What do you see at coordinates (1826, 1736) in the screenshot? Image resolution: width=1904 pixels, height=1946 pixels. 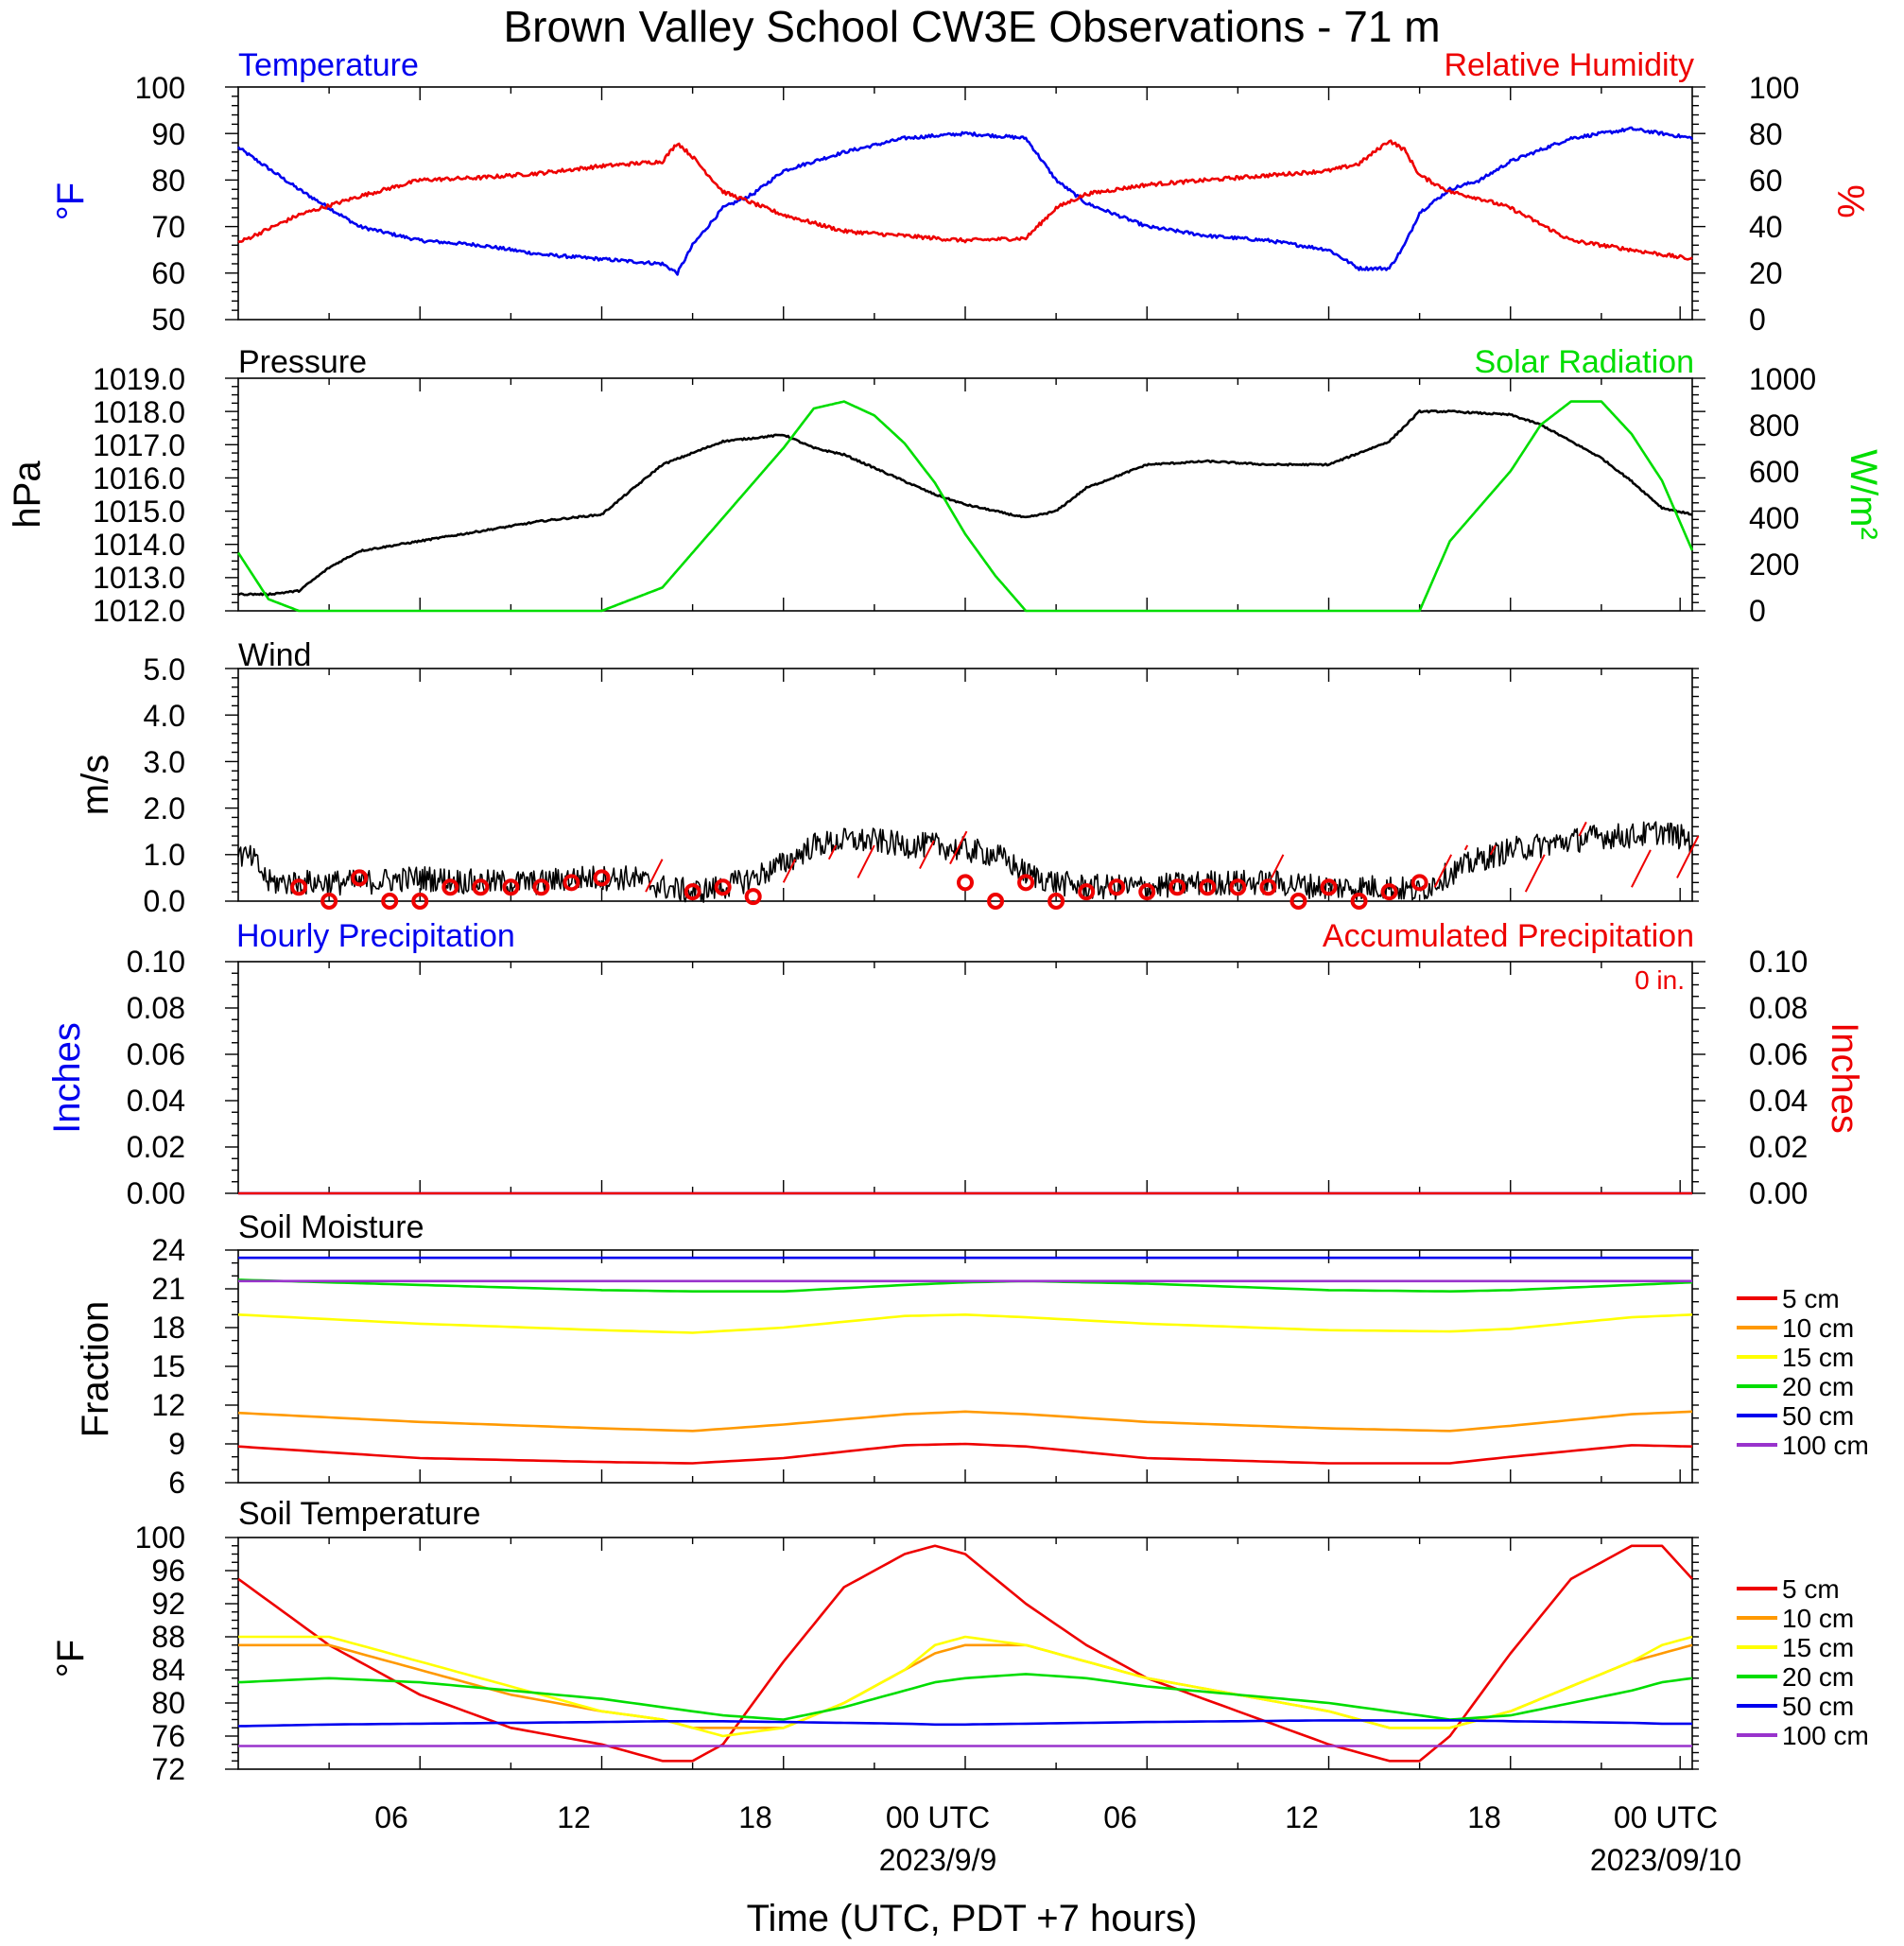 I see `legend-label: 100 cm` at bounding box center [1826, 1736].